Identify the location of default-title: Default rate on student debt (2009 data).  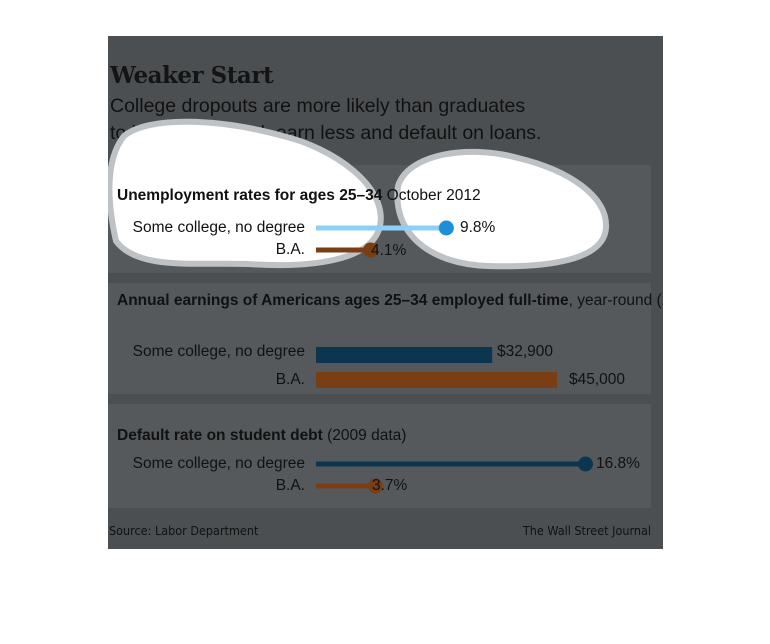
(261, 436).